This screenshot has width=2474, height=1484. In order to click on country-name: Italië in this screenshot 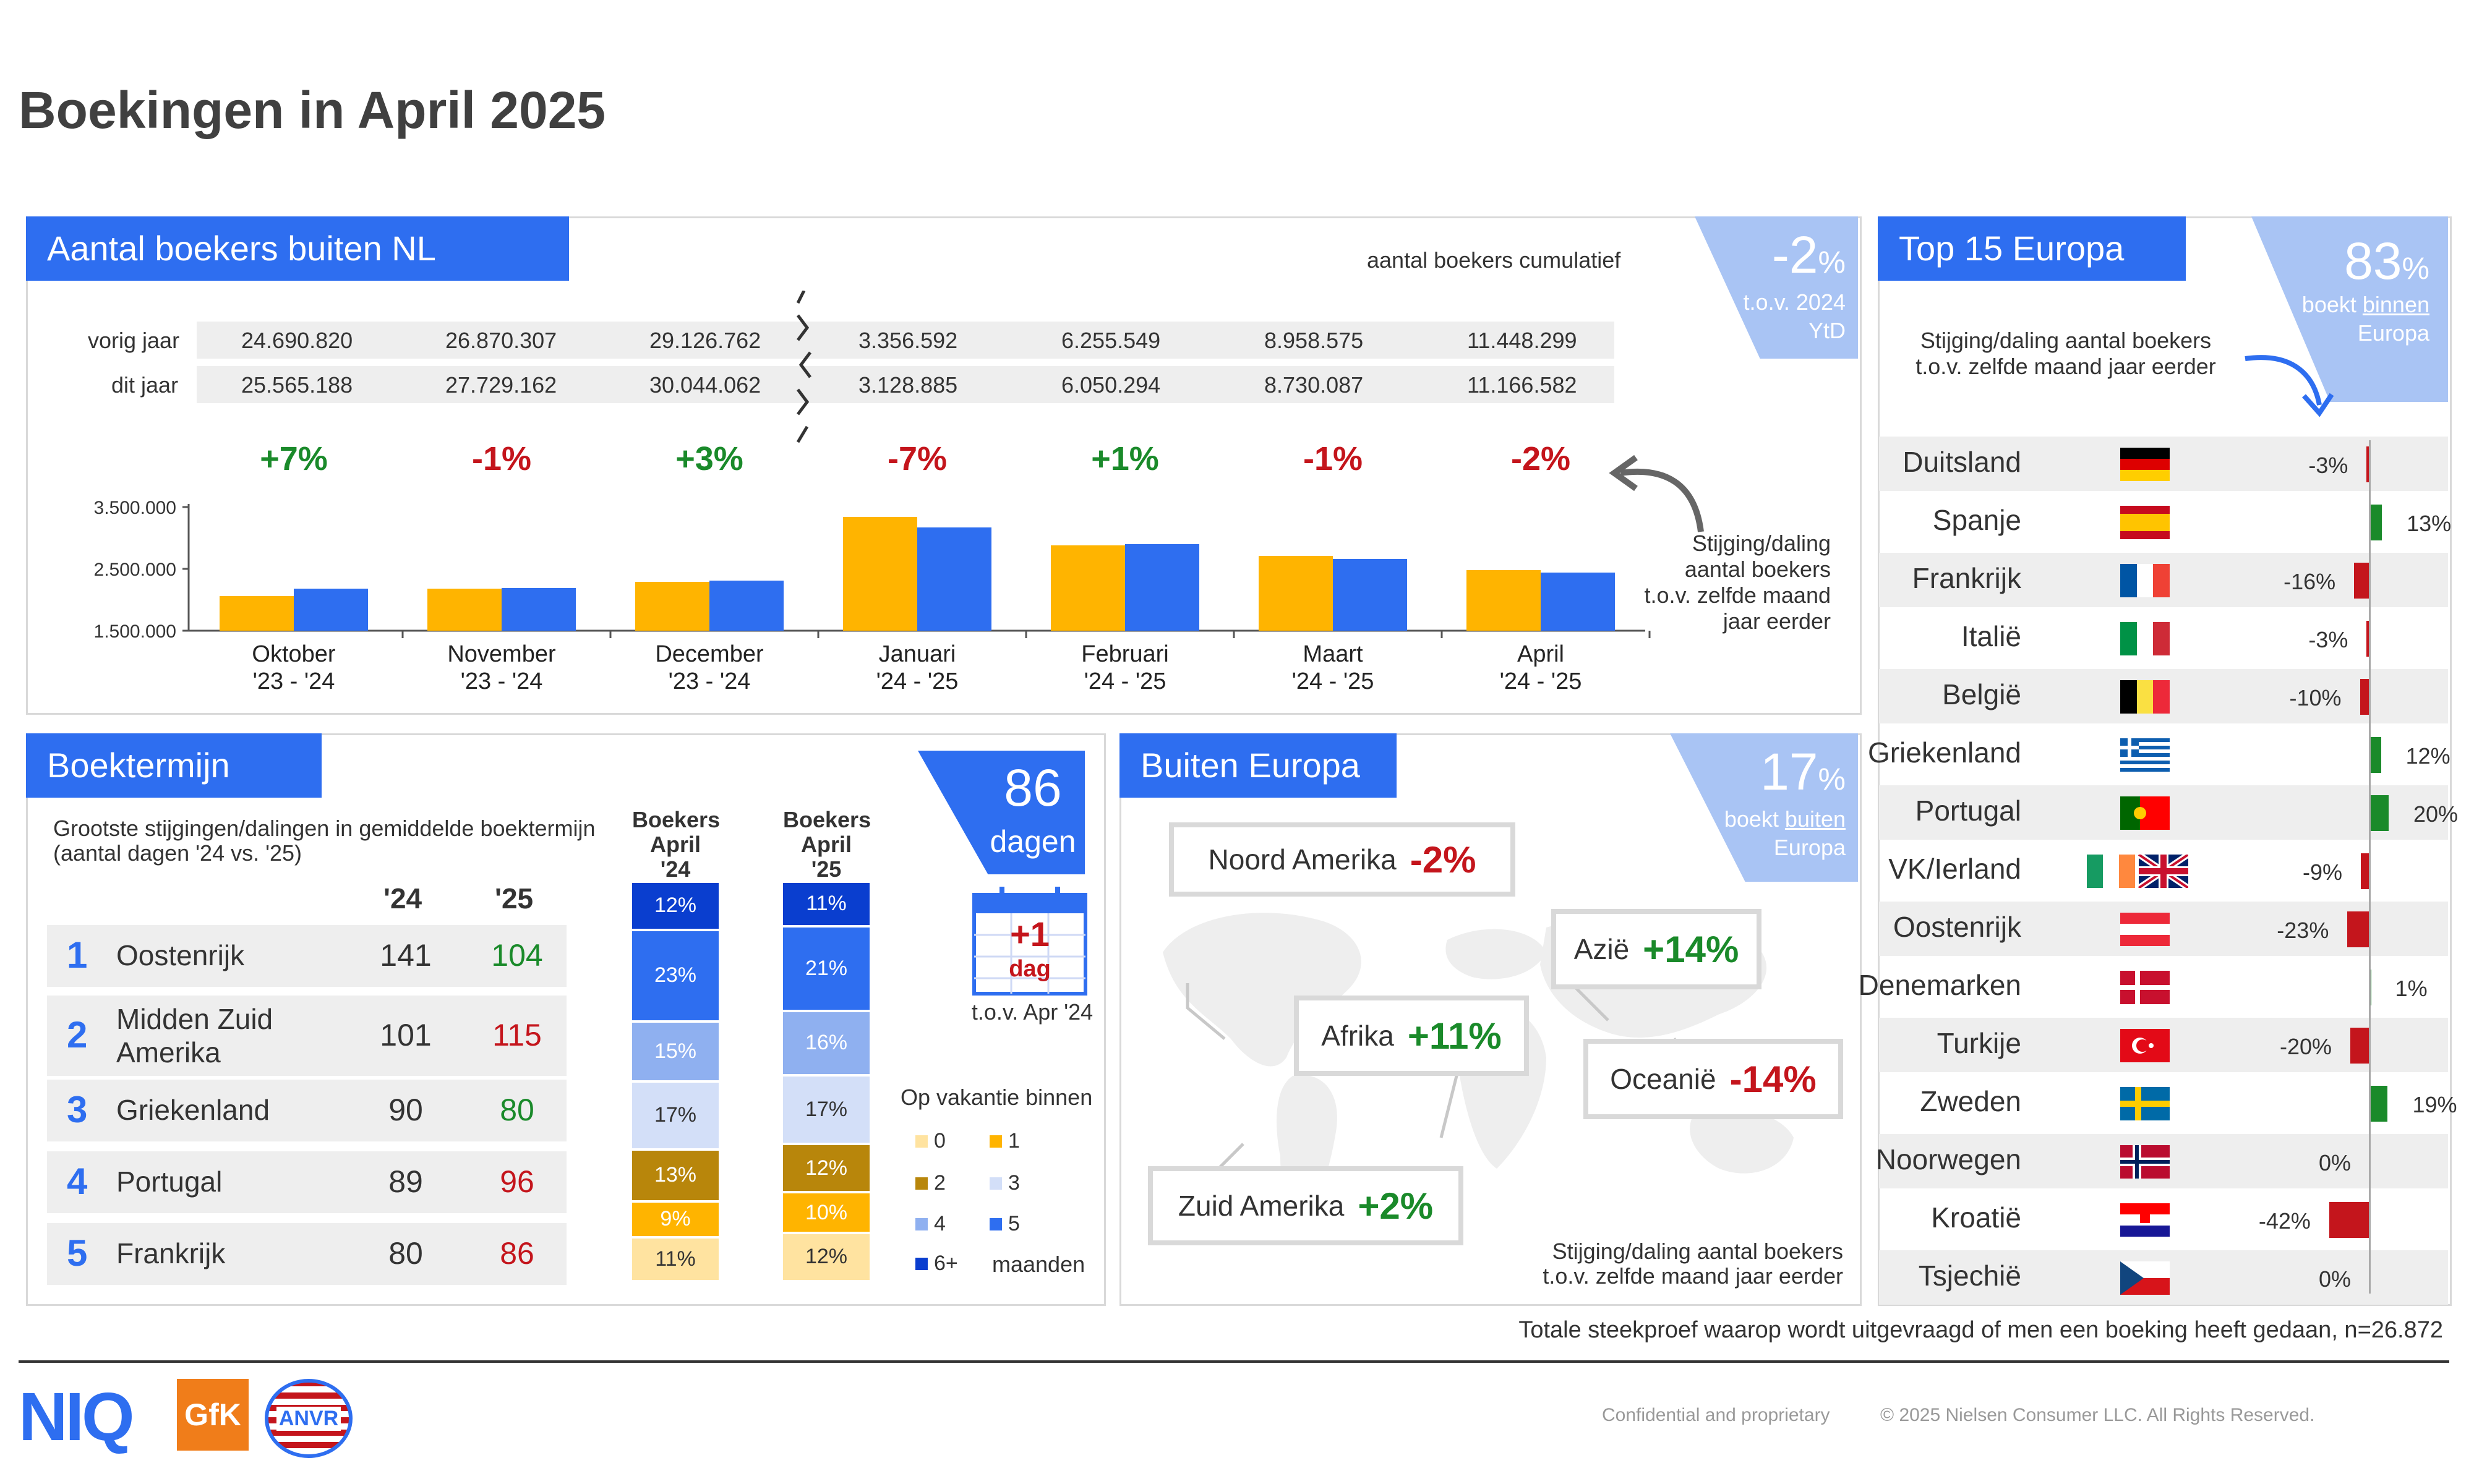, I will do `click(1991, 636)`.